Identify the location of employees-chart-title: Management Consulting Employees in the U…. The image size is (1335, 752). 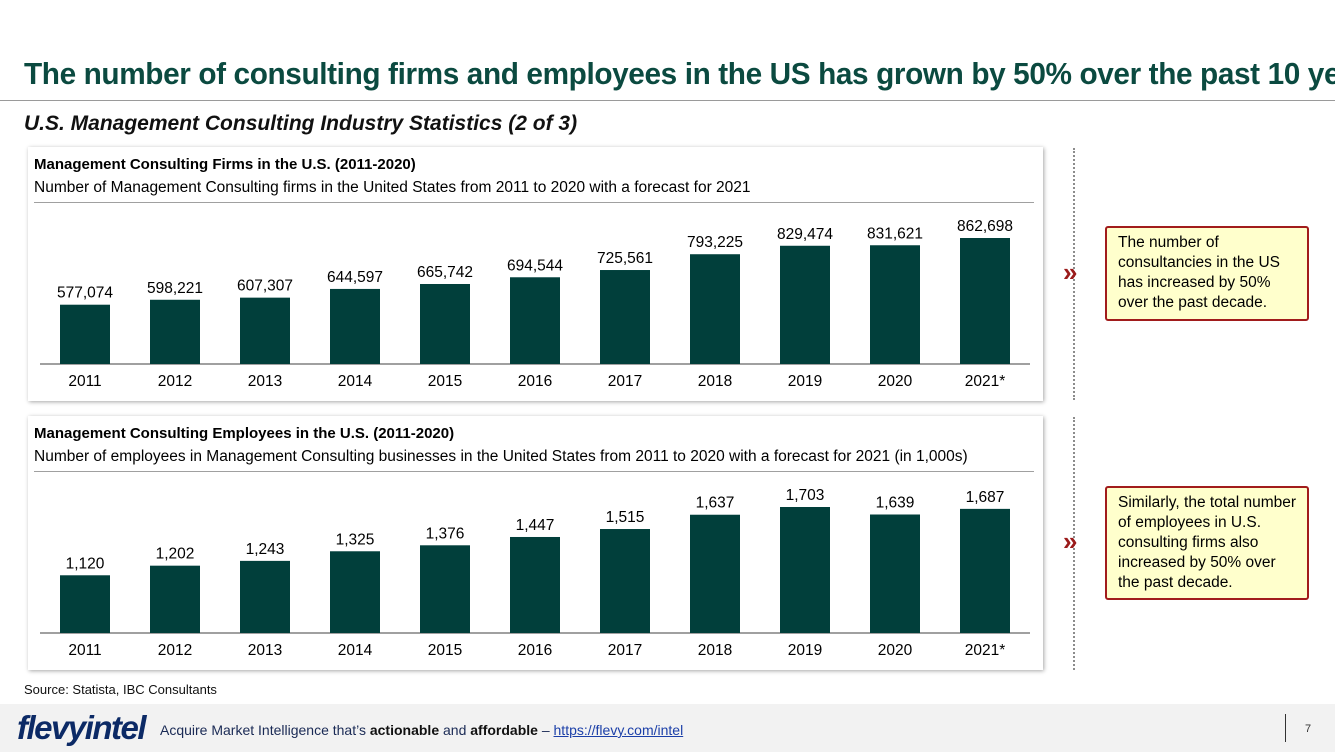
(244, 433).